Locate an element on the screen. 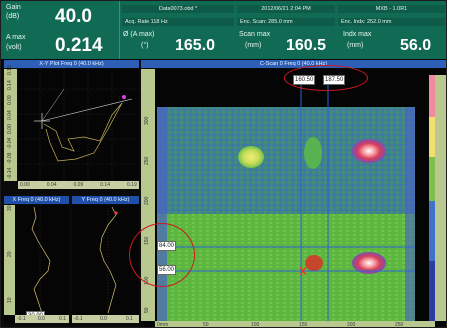 The image size is (451, 330). index-max-label: Indx max is located at coordinates (357, 34).